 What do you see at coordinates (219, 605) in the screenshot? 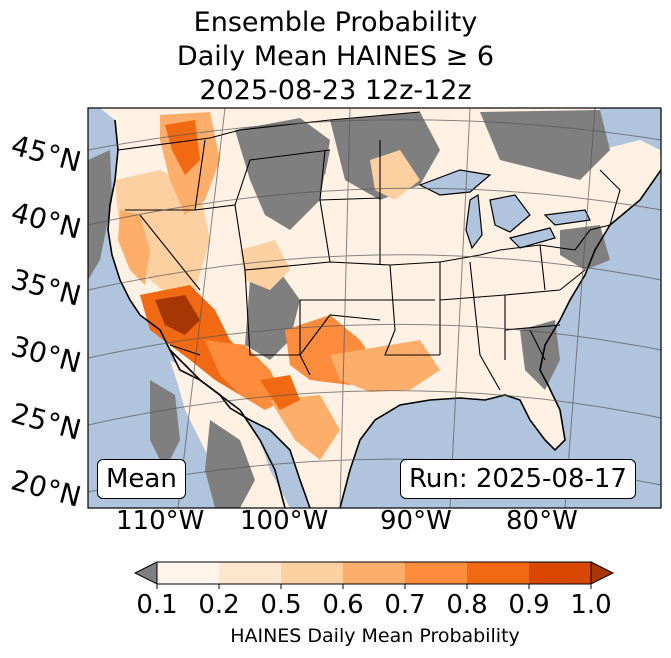
I see `colorbar-tick-1: 0.2` at bounding box center [219, 605].